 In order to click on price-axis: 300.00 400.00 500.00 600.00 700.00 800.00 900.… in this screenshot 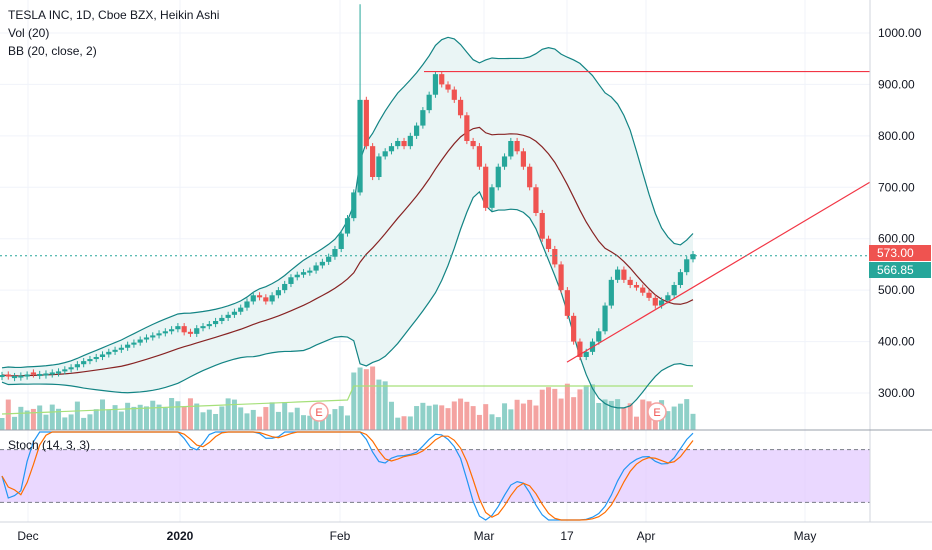, I will do `click(900, 213)`.